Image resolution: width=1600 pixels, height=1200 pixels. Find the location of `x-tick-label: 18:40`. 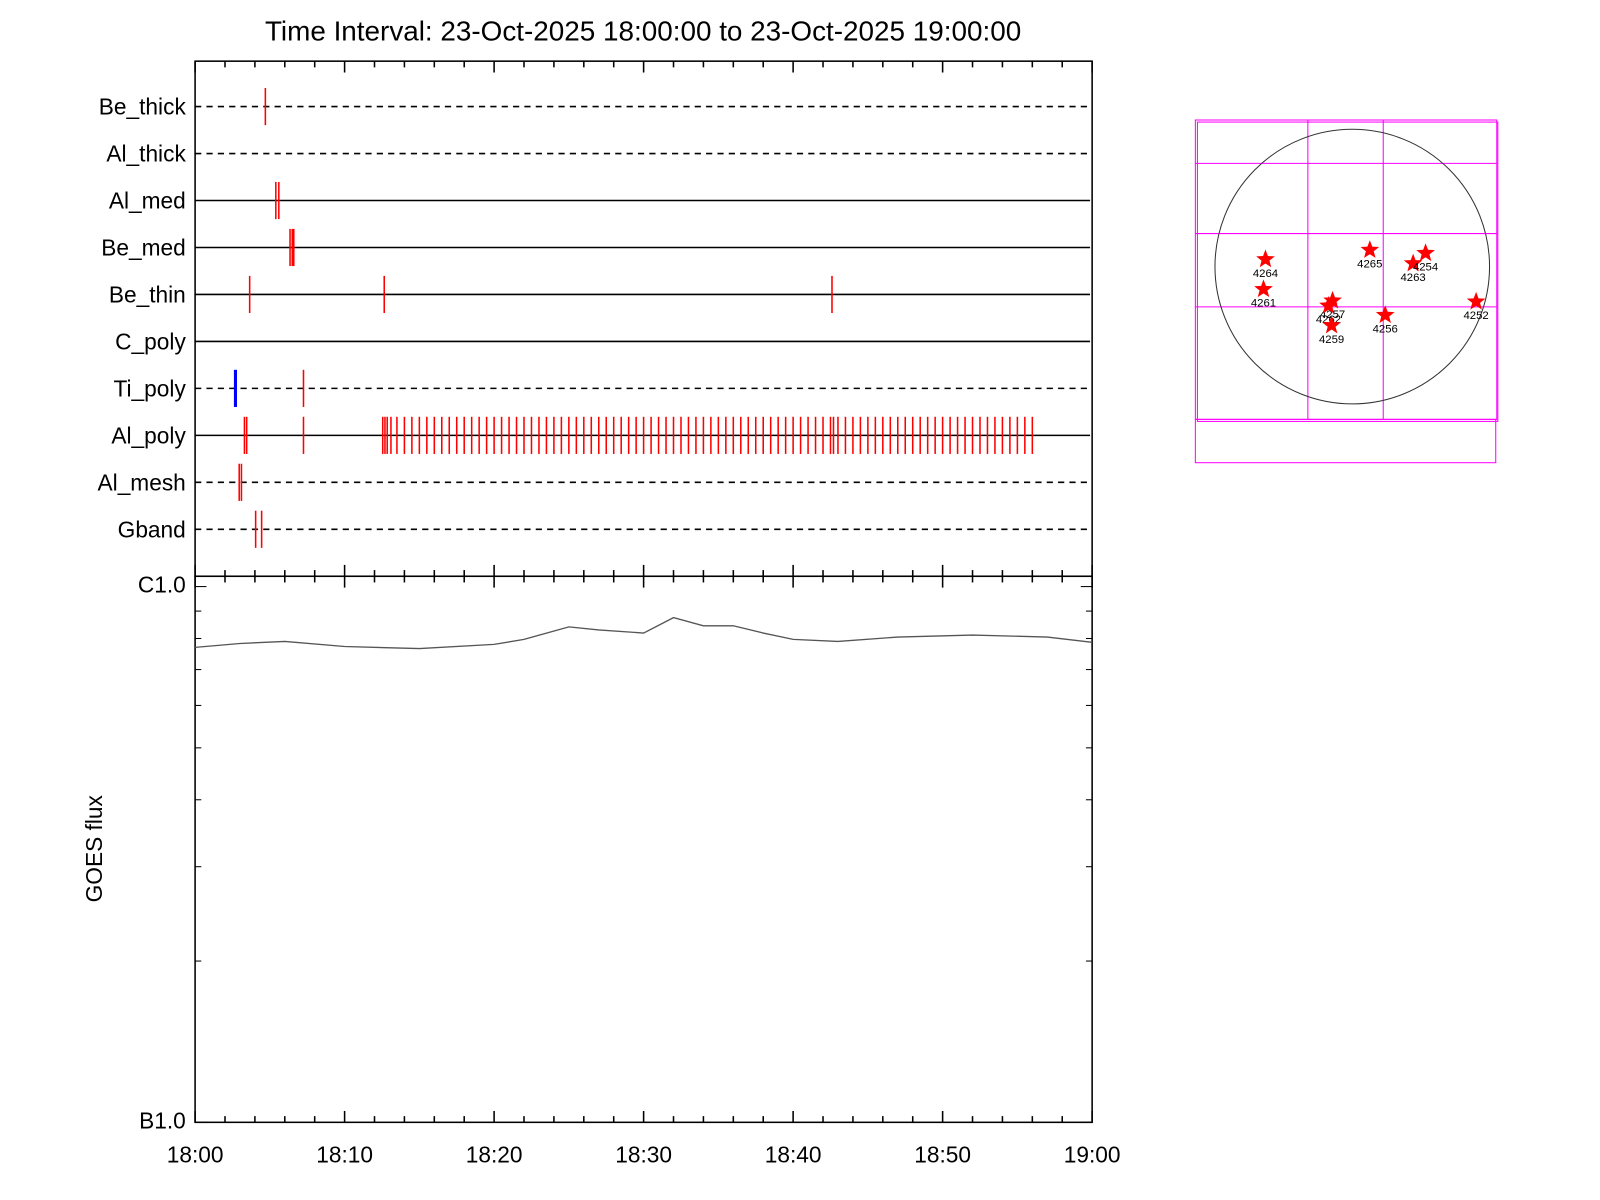

x-tick-label: 18:40 is located at coordinates (793, 1154).